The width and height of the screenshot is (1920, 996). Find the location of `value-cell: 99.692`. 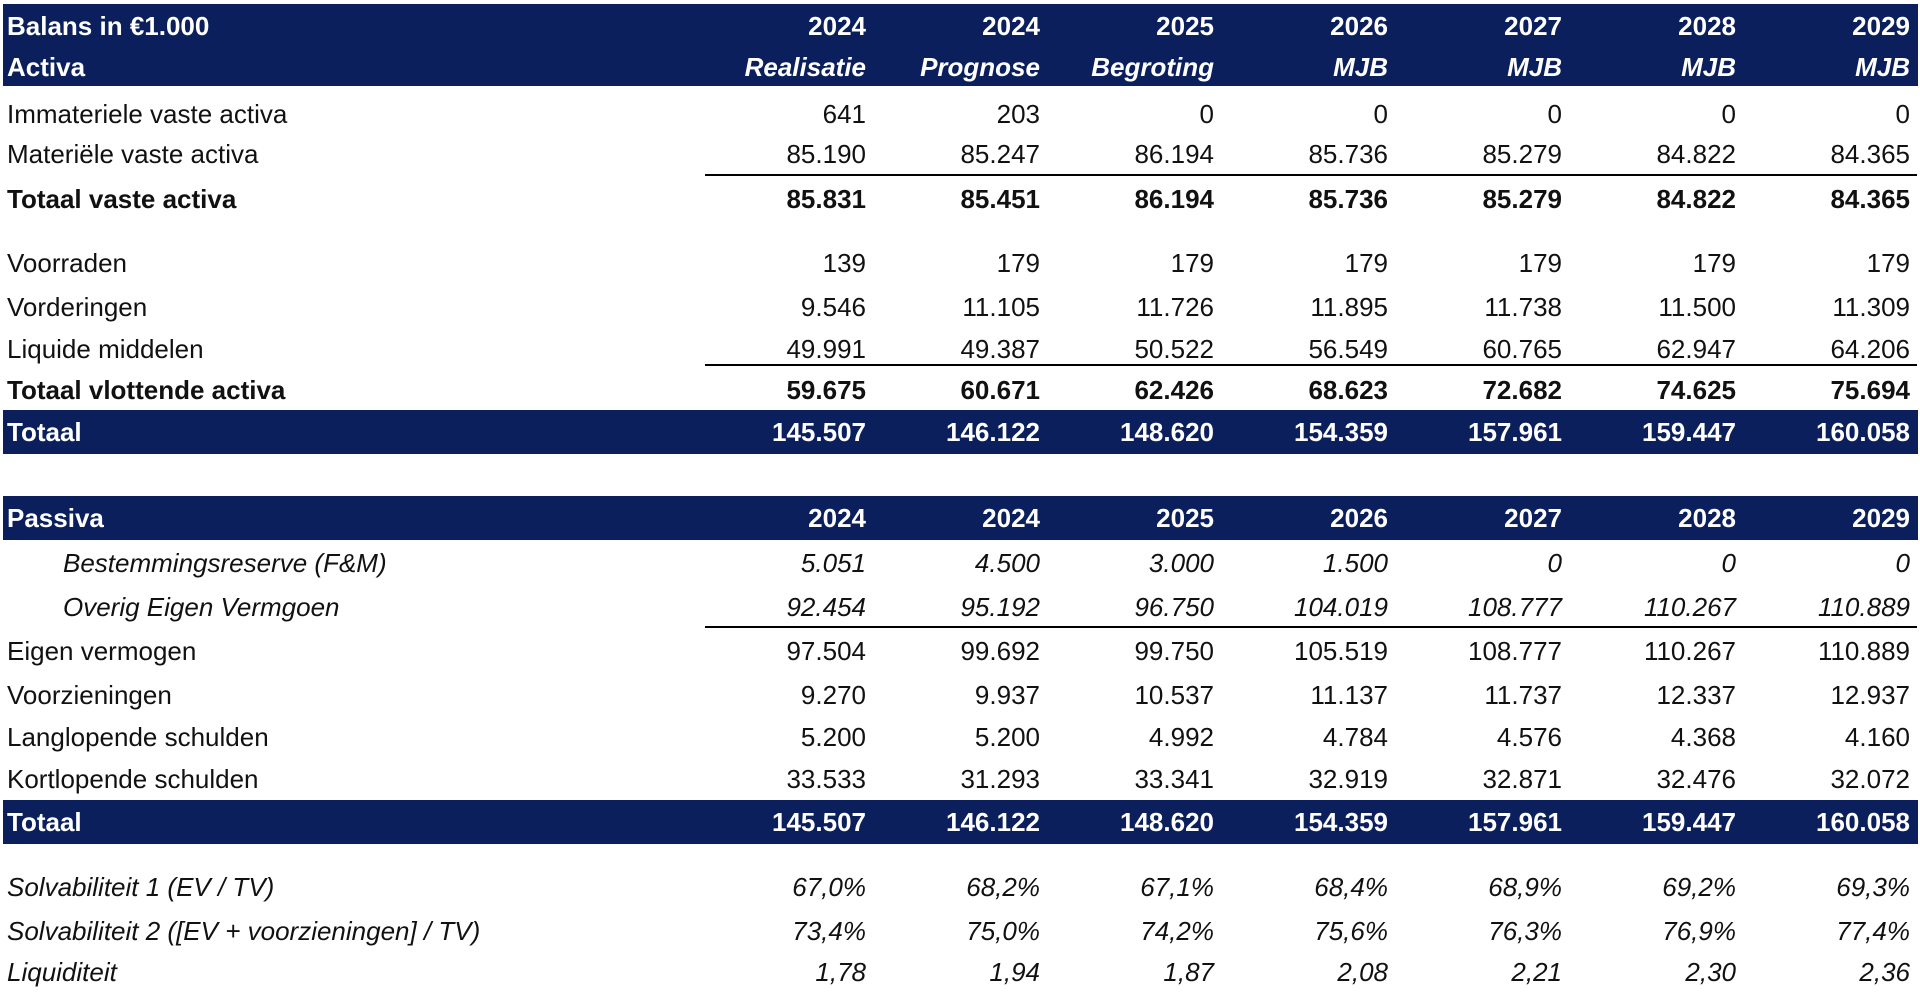

value-cell: 99.692 is located at coordinates (1000, 650).